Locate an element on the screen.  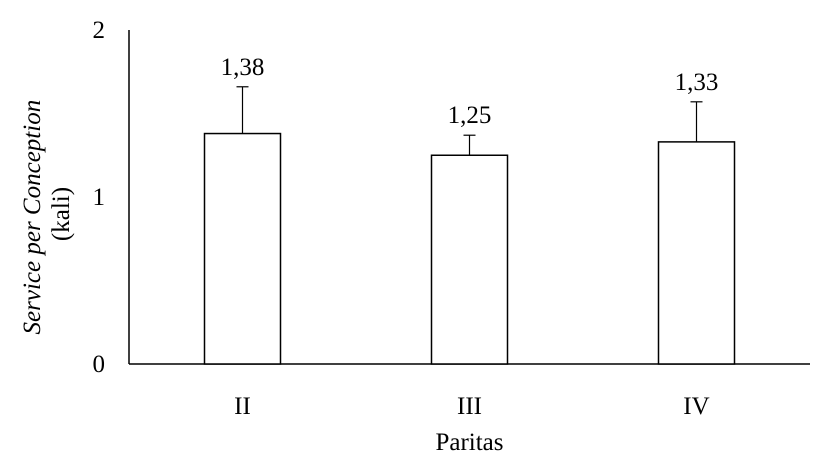
x-axis-title: Paritas is located at coordinates (469, 442).